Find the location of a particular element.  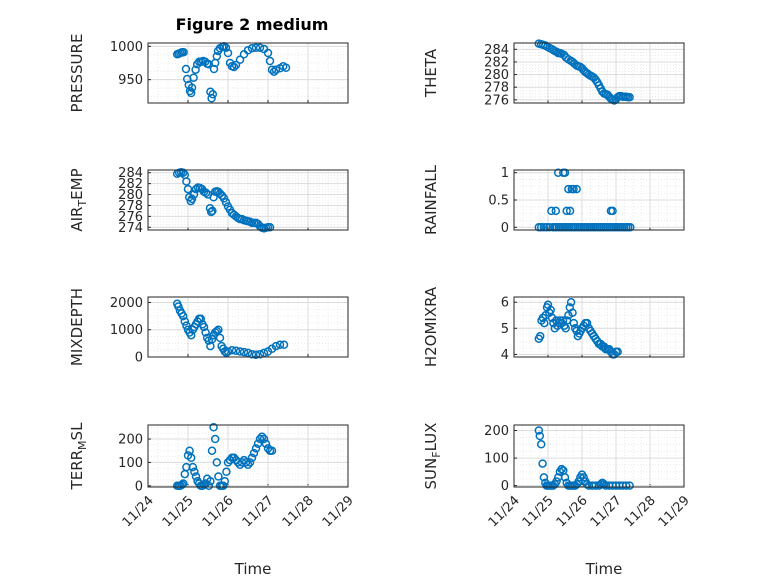

y-axis-label: H2OMIXRA is located at coordinates (431, 326).